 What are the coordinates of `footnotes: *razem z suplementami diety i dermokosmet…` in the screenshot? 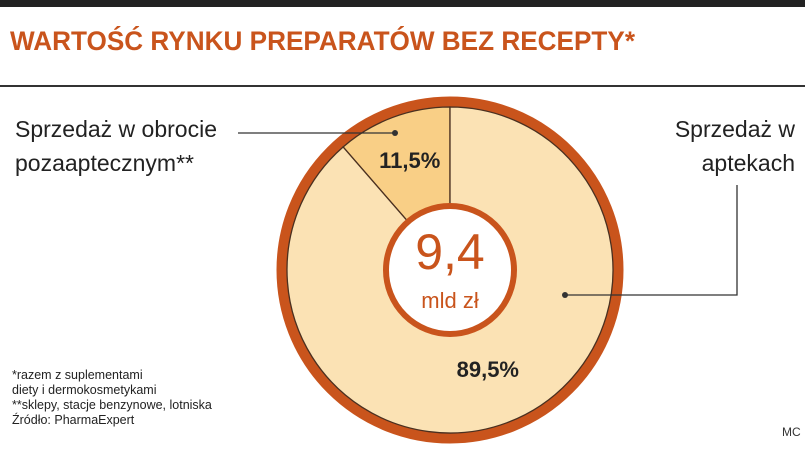 It's located at (112, 398).